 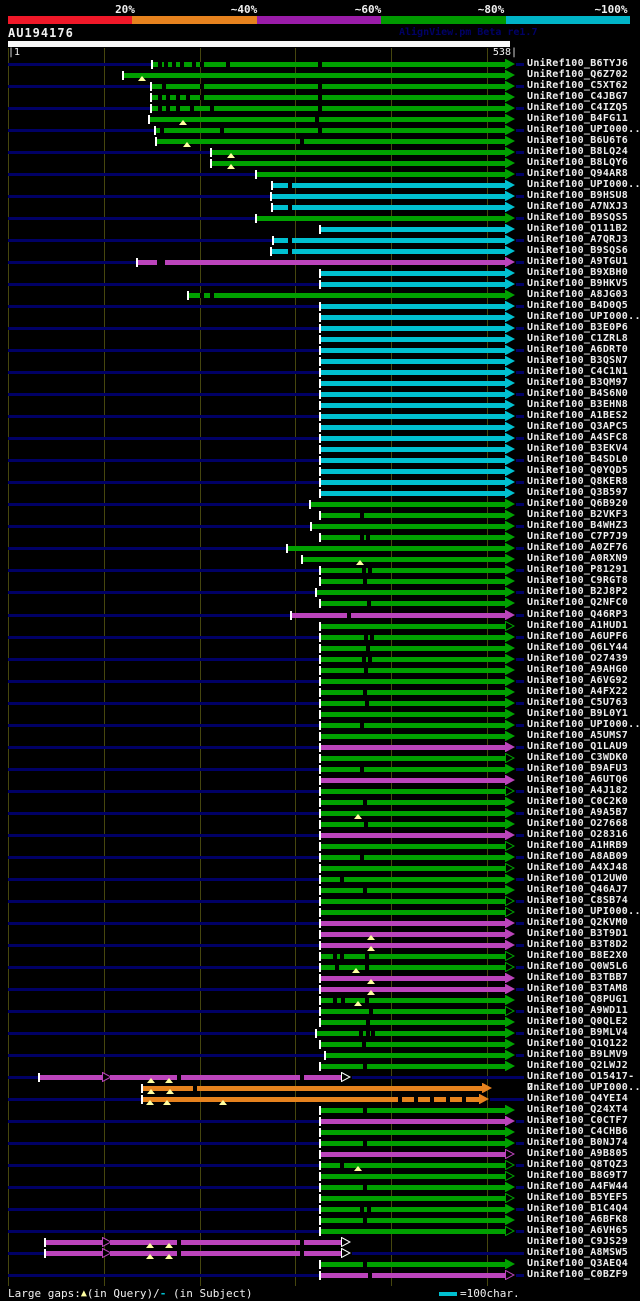 I want to click on hit-label: UniRef100_C0BZF9, so click(x=578, y=1274).